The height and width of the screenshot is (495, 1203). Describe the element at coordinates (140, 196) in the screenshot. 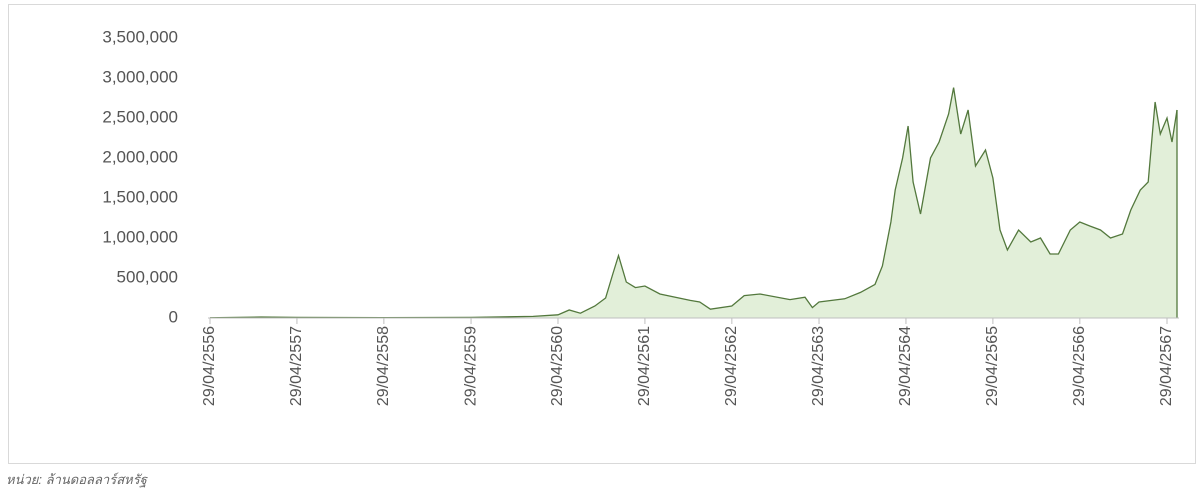

I see `y-tick-label: 1,500,000` at that location.